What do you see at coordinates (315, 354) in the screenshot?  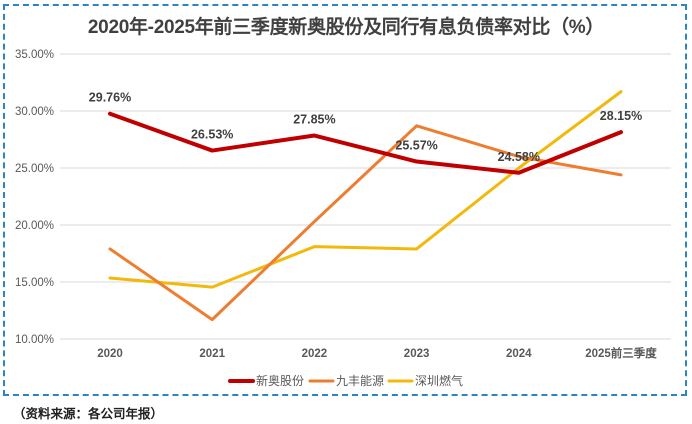 I see `x-tick-label: 2022` at bounding box center [315, 354].